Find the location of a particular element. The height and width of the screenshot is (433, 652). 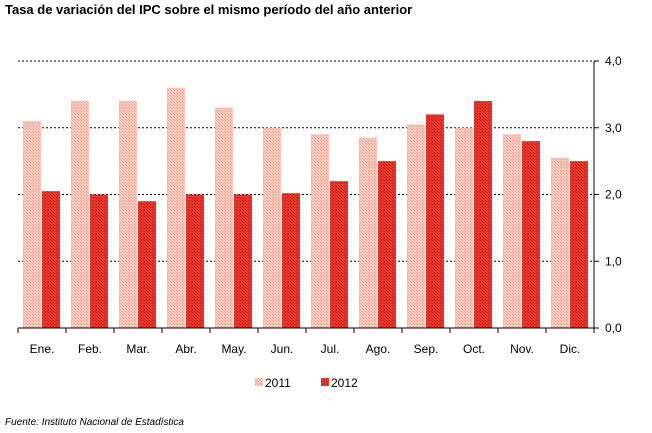

x-tick-label: Feb. is located at coordinates (90, 349).